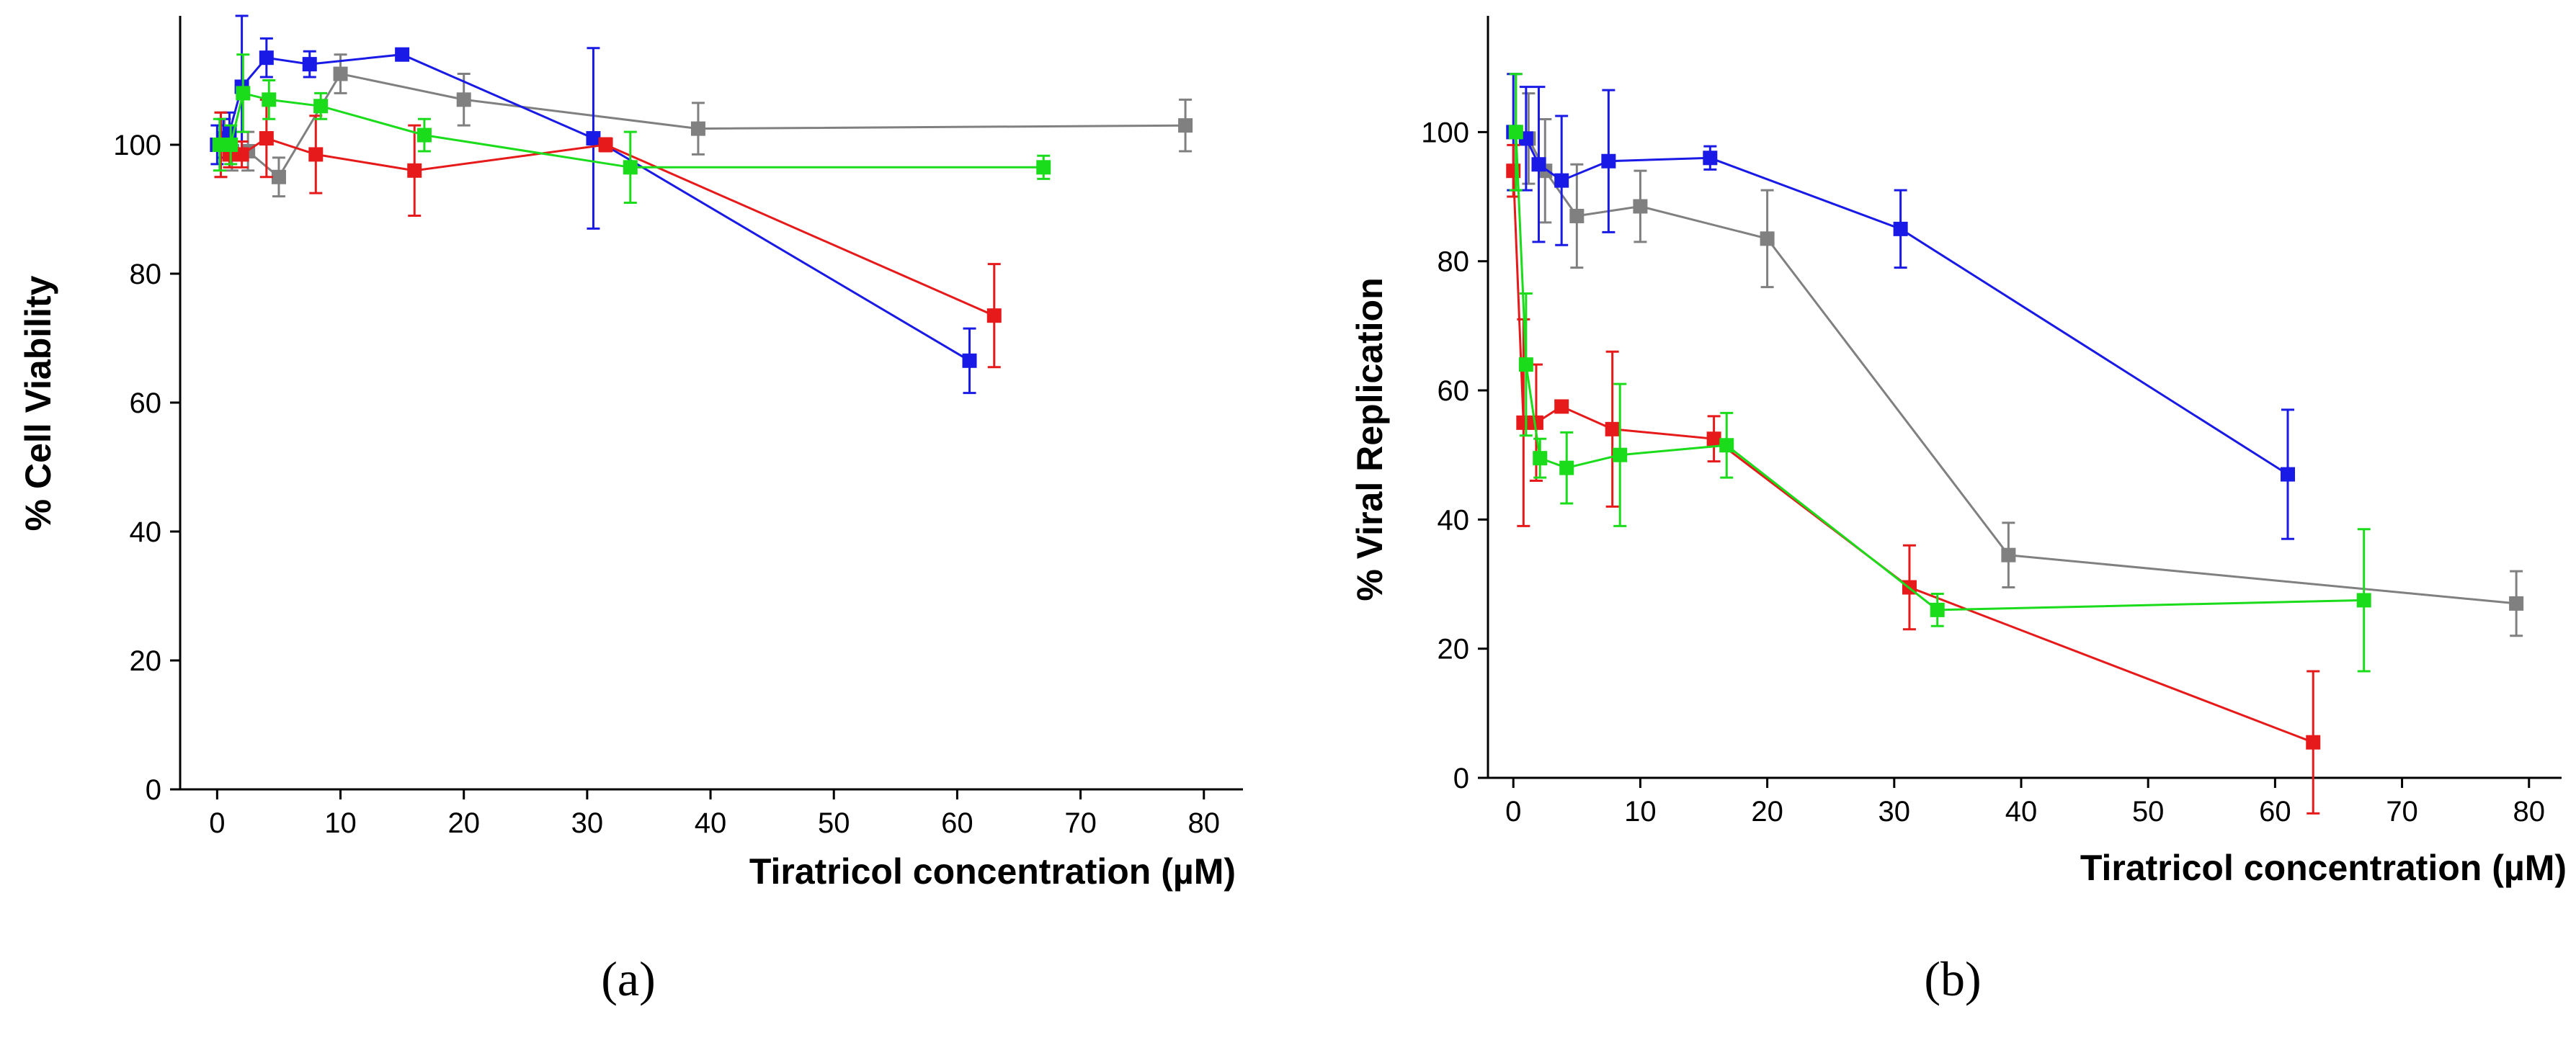 This screenshot has height=1040, width=2576. Describe the element at coordinates (38, 403) in the screenshot. I see `panel-a-y-axis-title: % Cell Viability` at that location.